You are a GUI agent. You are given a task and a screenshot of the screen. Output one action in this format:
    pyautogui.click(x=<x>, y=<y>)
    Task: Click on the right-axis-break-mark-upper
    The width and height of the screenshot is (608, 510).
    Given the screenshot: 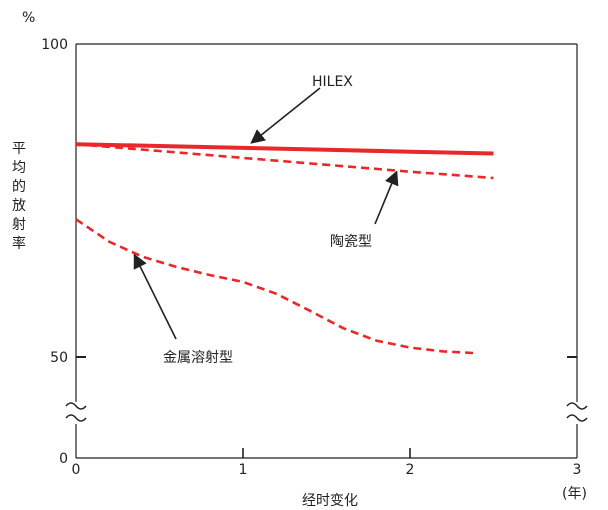 What is the action you would take?
    pyautogui.click(x=577, y=406)
    